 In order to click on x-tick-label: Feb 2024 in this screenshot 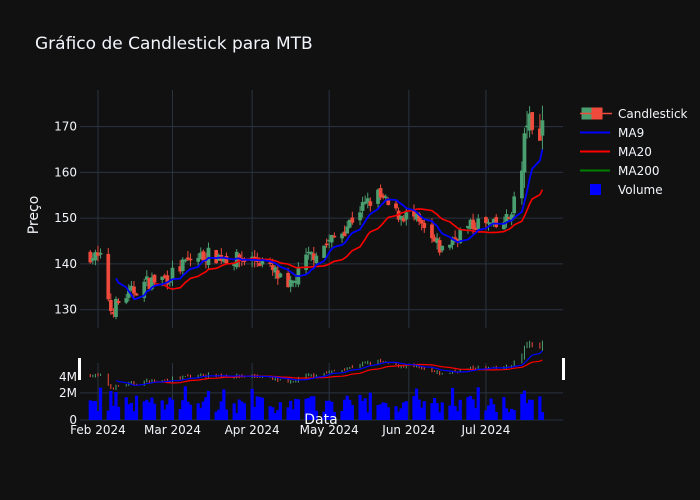, I will do `click(98, 430)`.